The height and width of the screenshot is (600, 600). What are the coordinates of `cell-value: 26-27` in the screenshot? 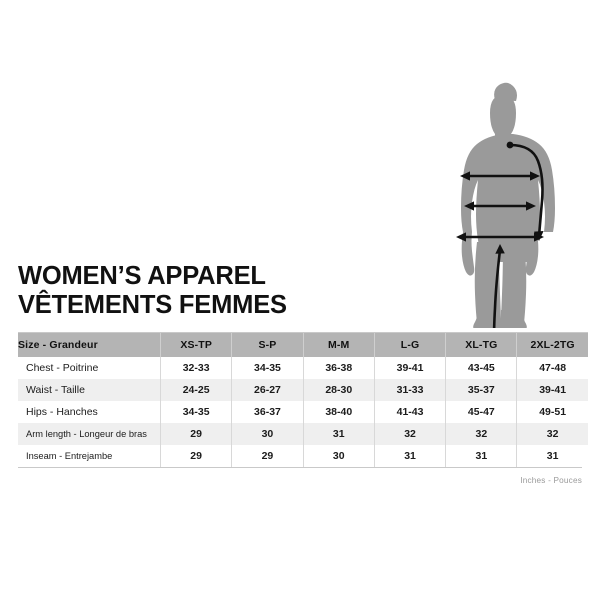 It's located at (267, 390).